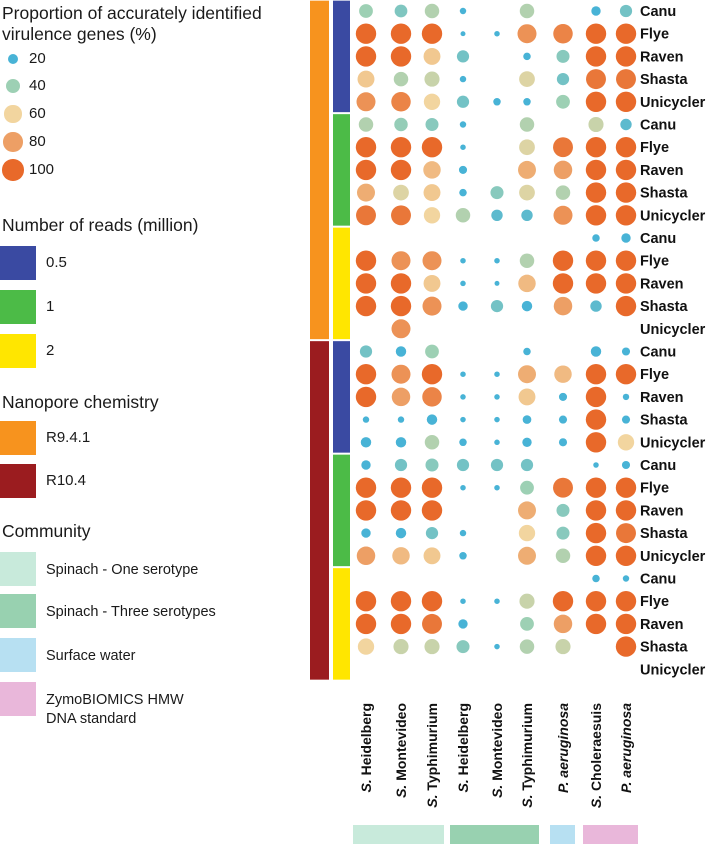 The width and height of the screenshot is (715, 844). Describe the element at coordinates (463, 533) in the screenshot. I see `dot-b4-r3-c3` at that location.